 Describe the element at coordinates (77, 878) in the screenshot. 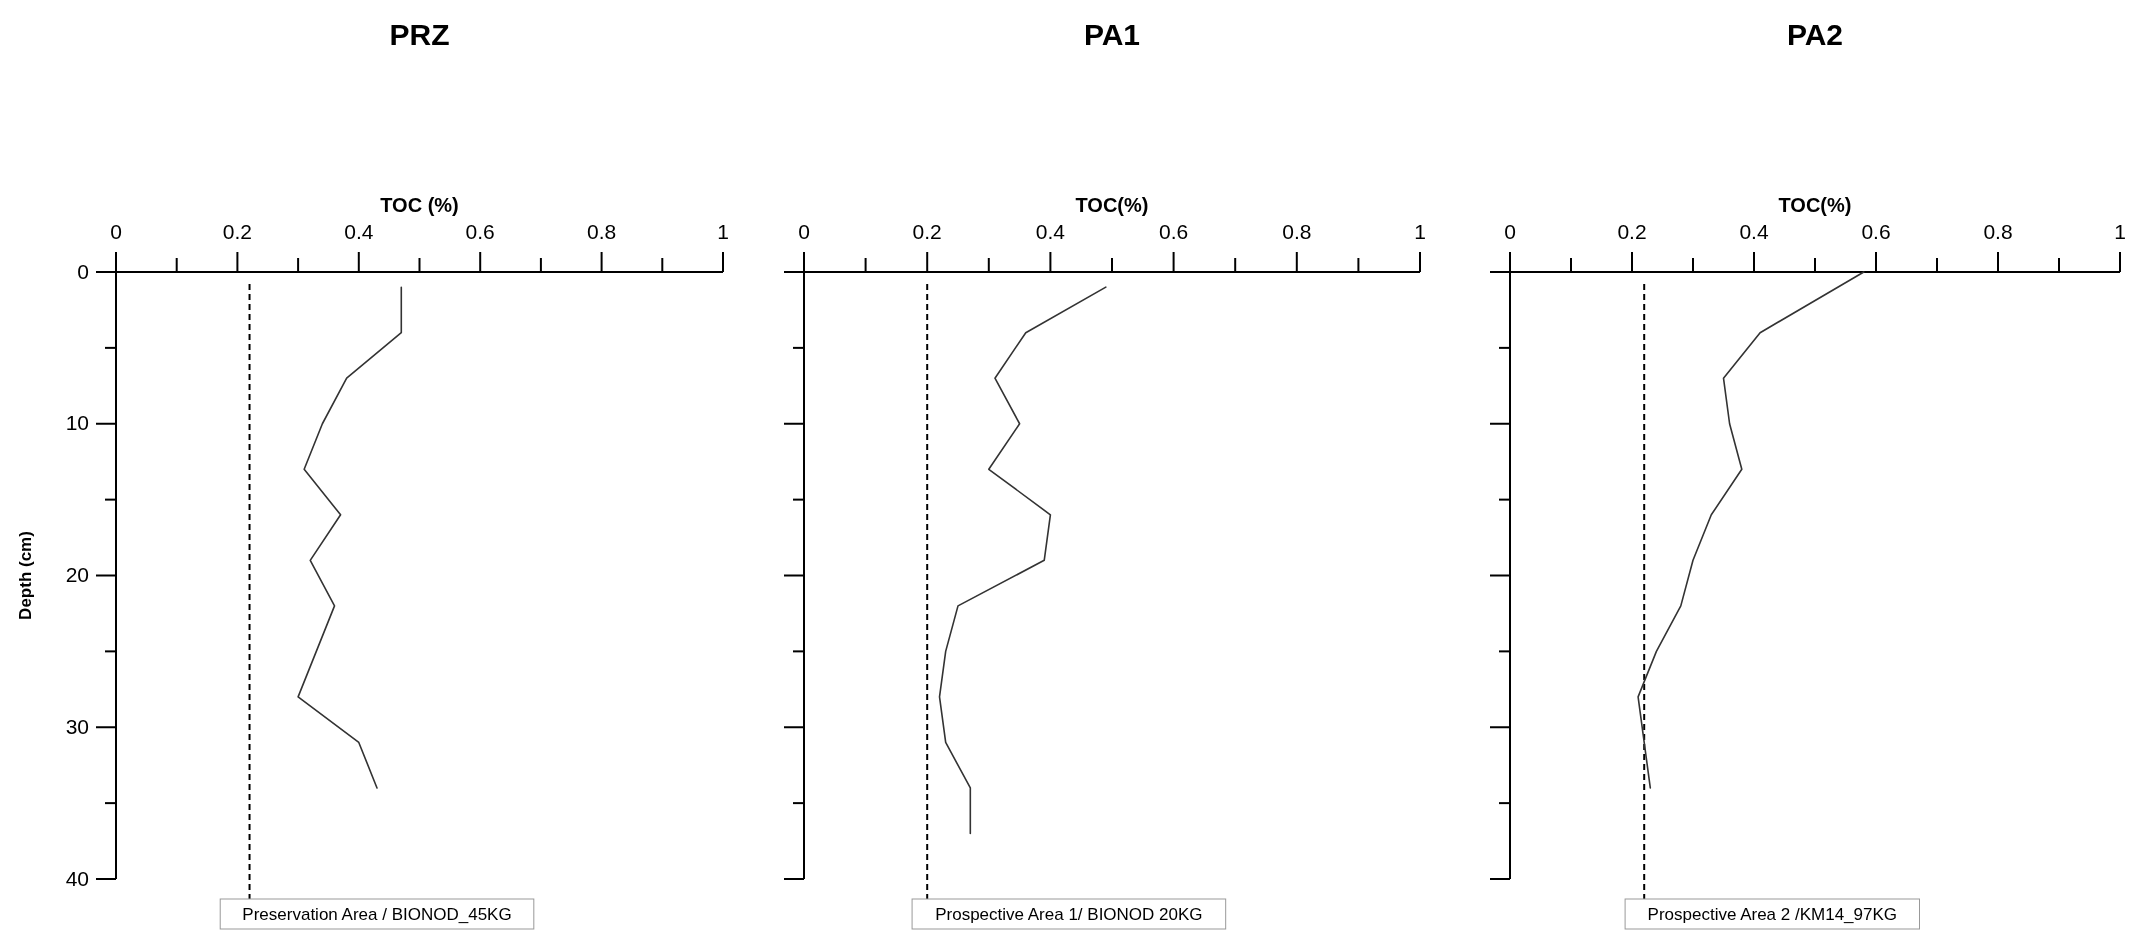

I see `y-tick-label: 40` at that location.